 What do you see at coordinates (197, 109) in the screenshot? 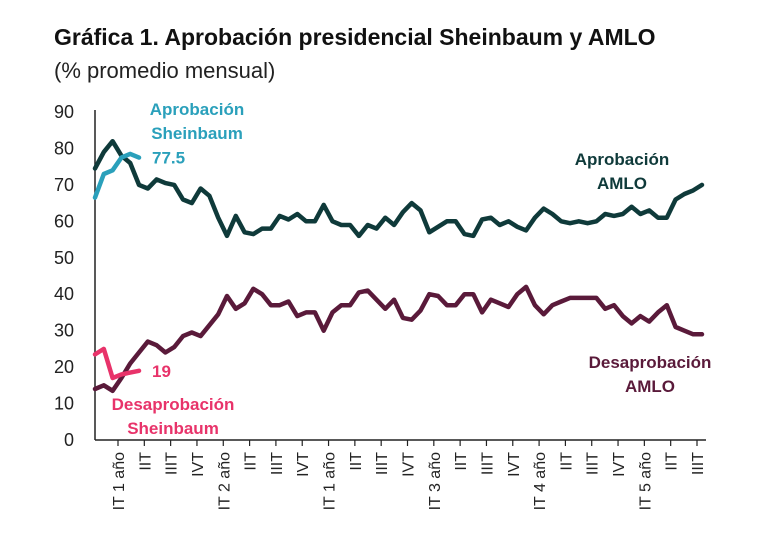
I see `series-label-aprobacion-sheinbaum: Aprobación` at bounding box center [197, 109].